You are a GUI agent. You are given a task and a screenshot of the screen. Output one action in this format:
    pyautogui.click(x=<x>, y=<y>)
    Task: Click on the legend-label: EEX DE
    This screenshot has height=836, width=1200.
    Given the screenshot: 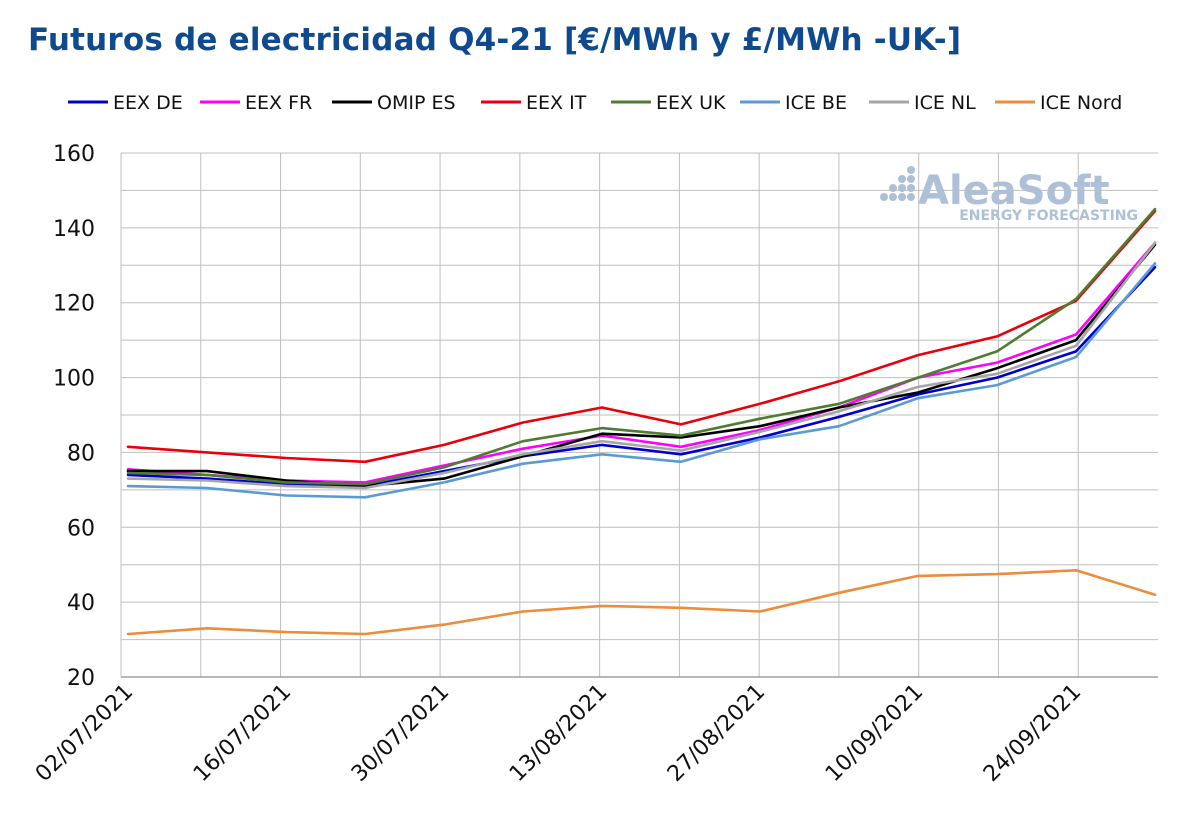 What is the action you would take?
    pyautogui.click(x=148, y=103)
    